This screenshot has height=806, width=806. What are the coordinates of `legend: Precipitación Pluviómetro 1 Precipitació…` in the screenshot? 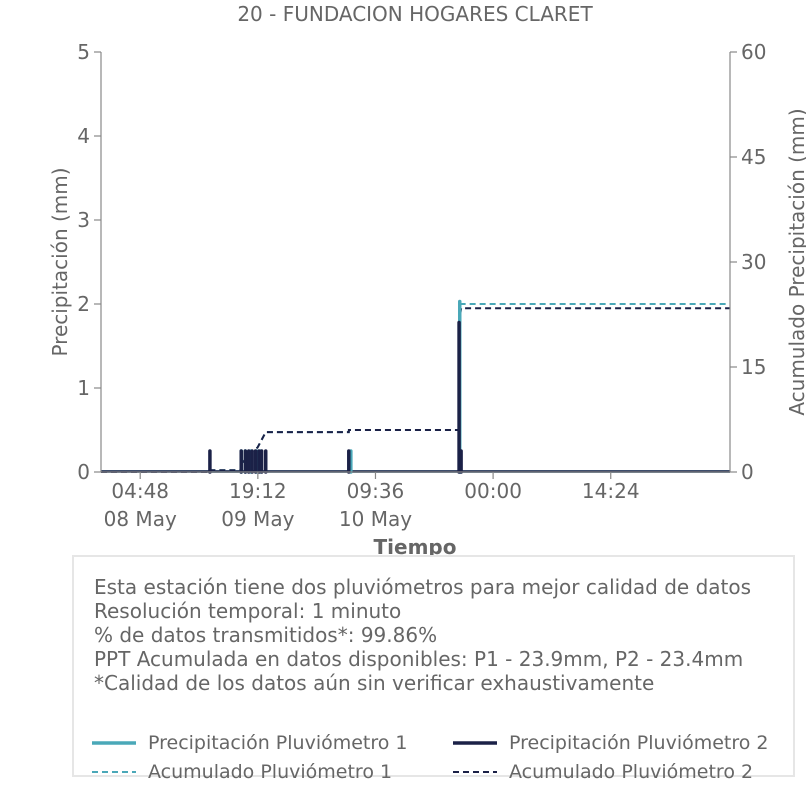 It's located at (437, 759).